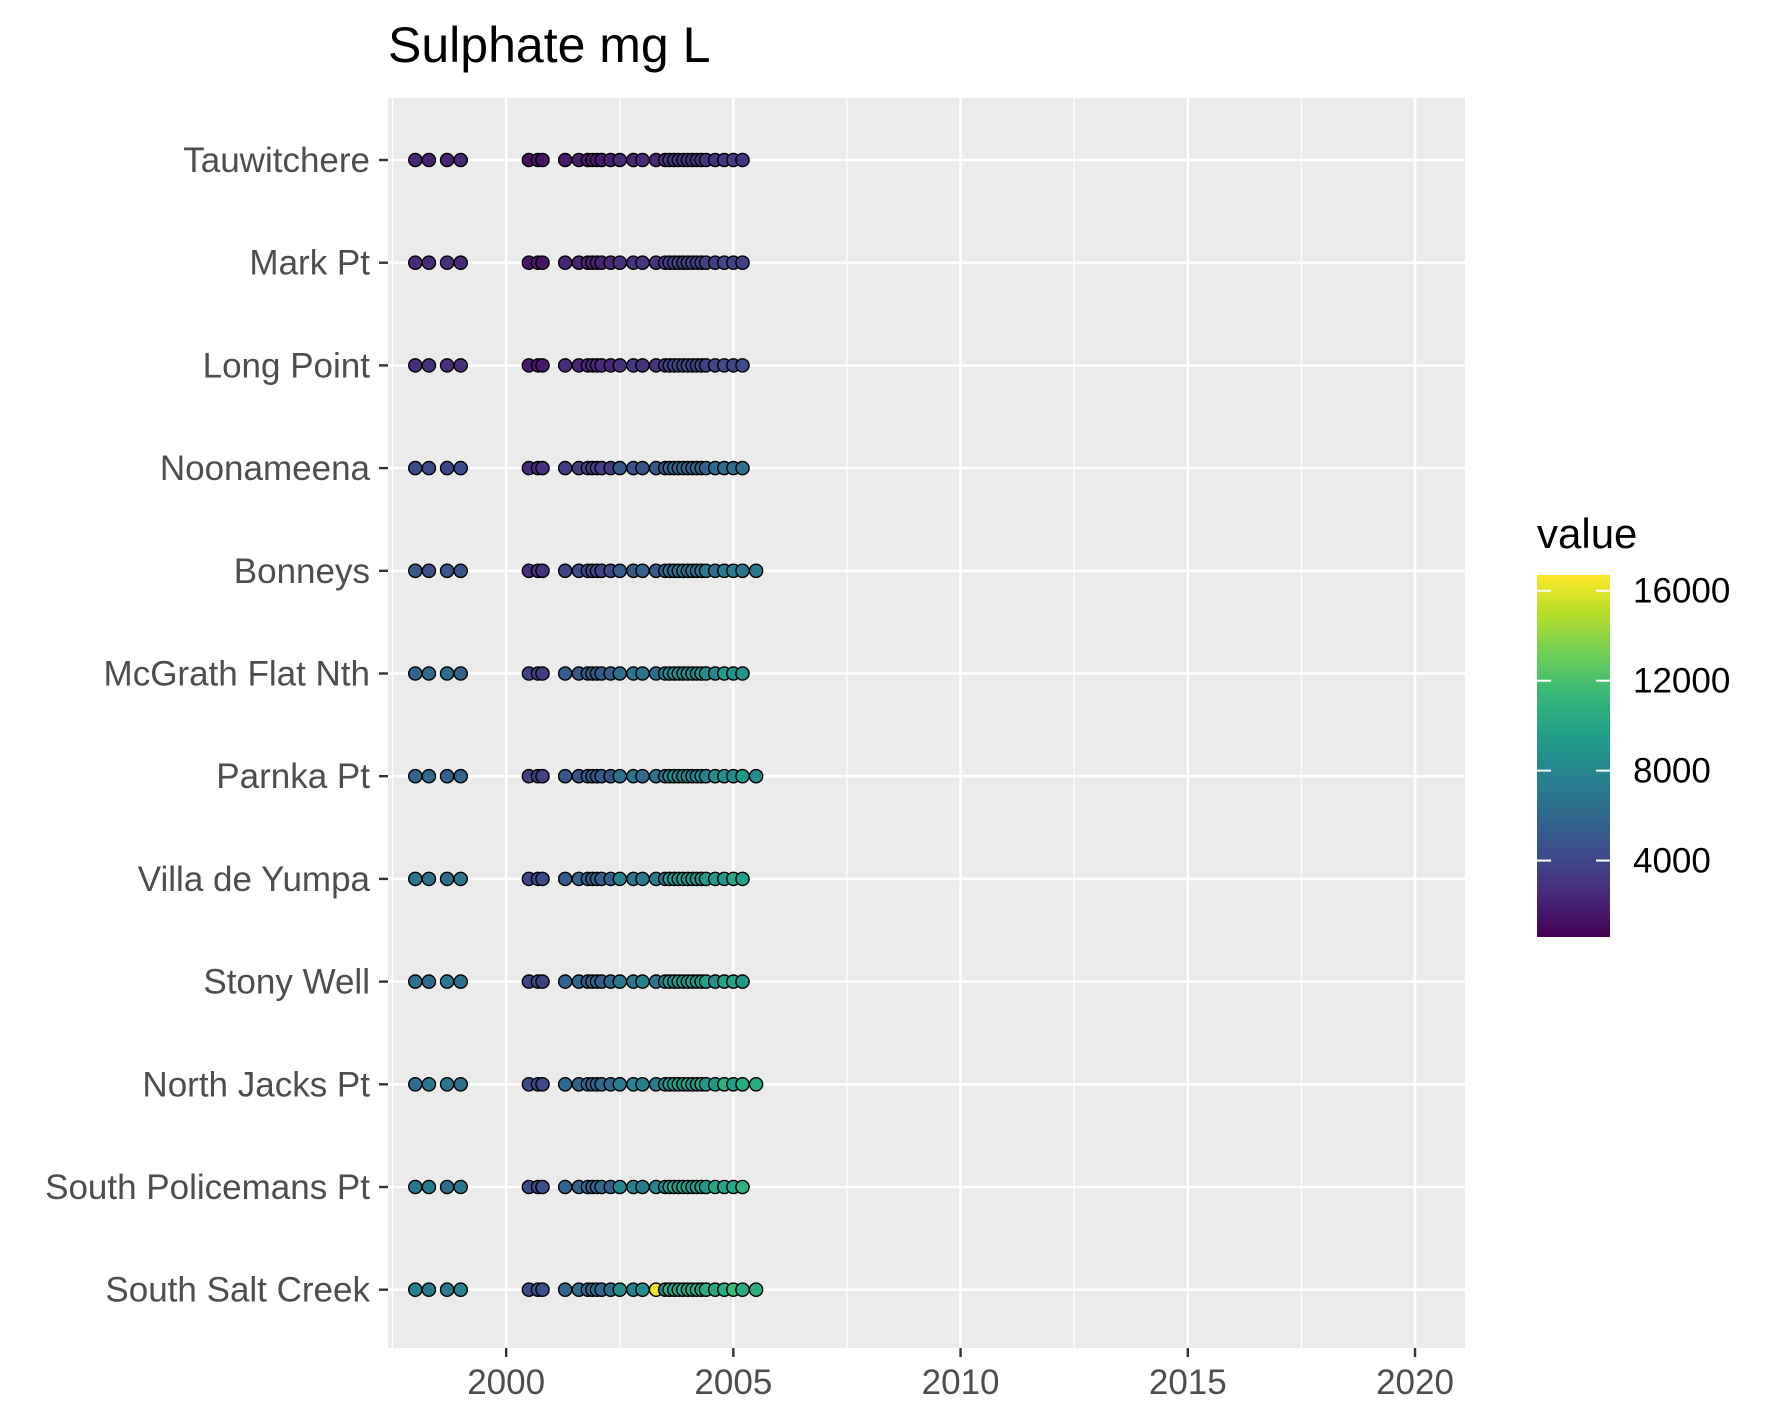 The image size is (1771, 1417). Describe the element at coordinates (1672, 861) in the screenshot. I see `legend-tick-label: 4000` at that location.